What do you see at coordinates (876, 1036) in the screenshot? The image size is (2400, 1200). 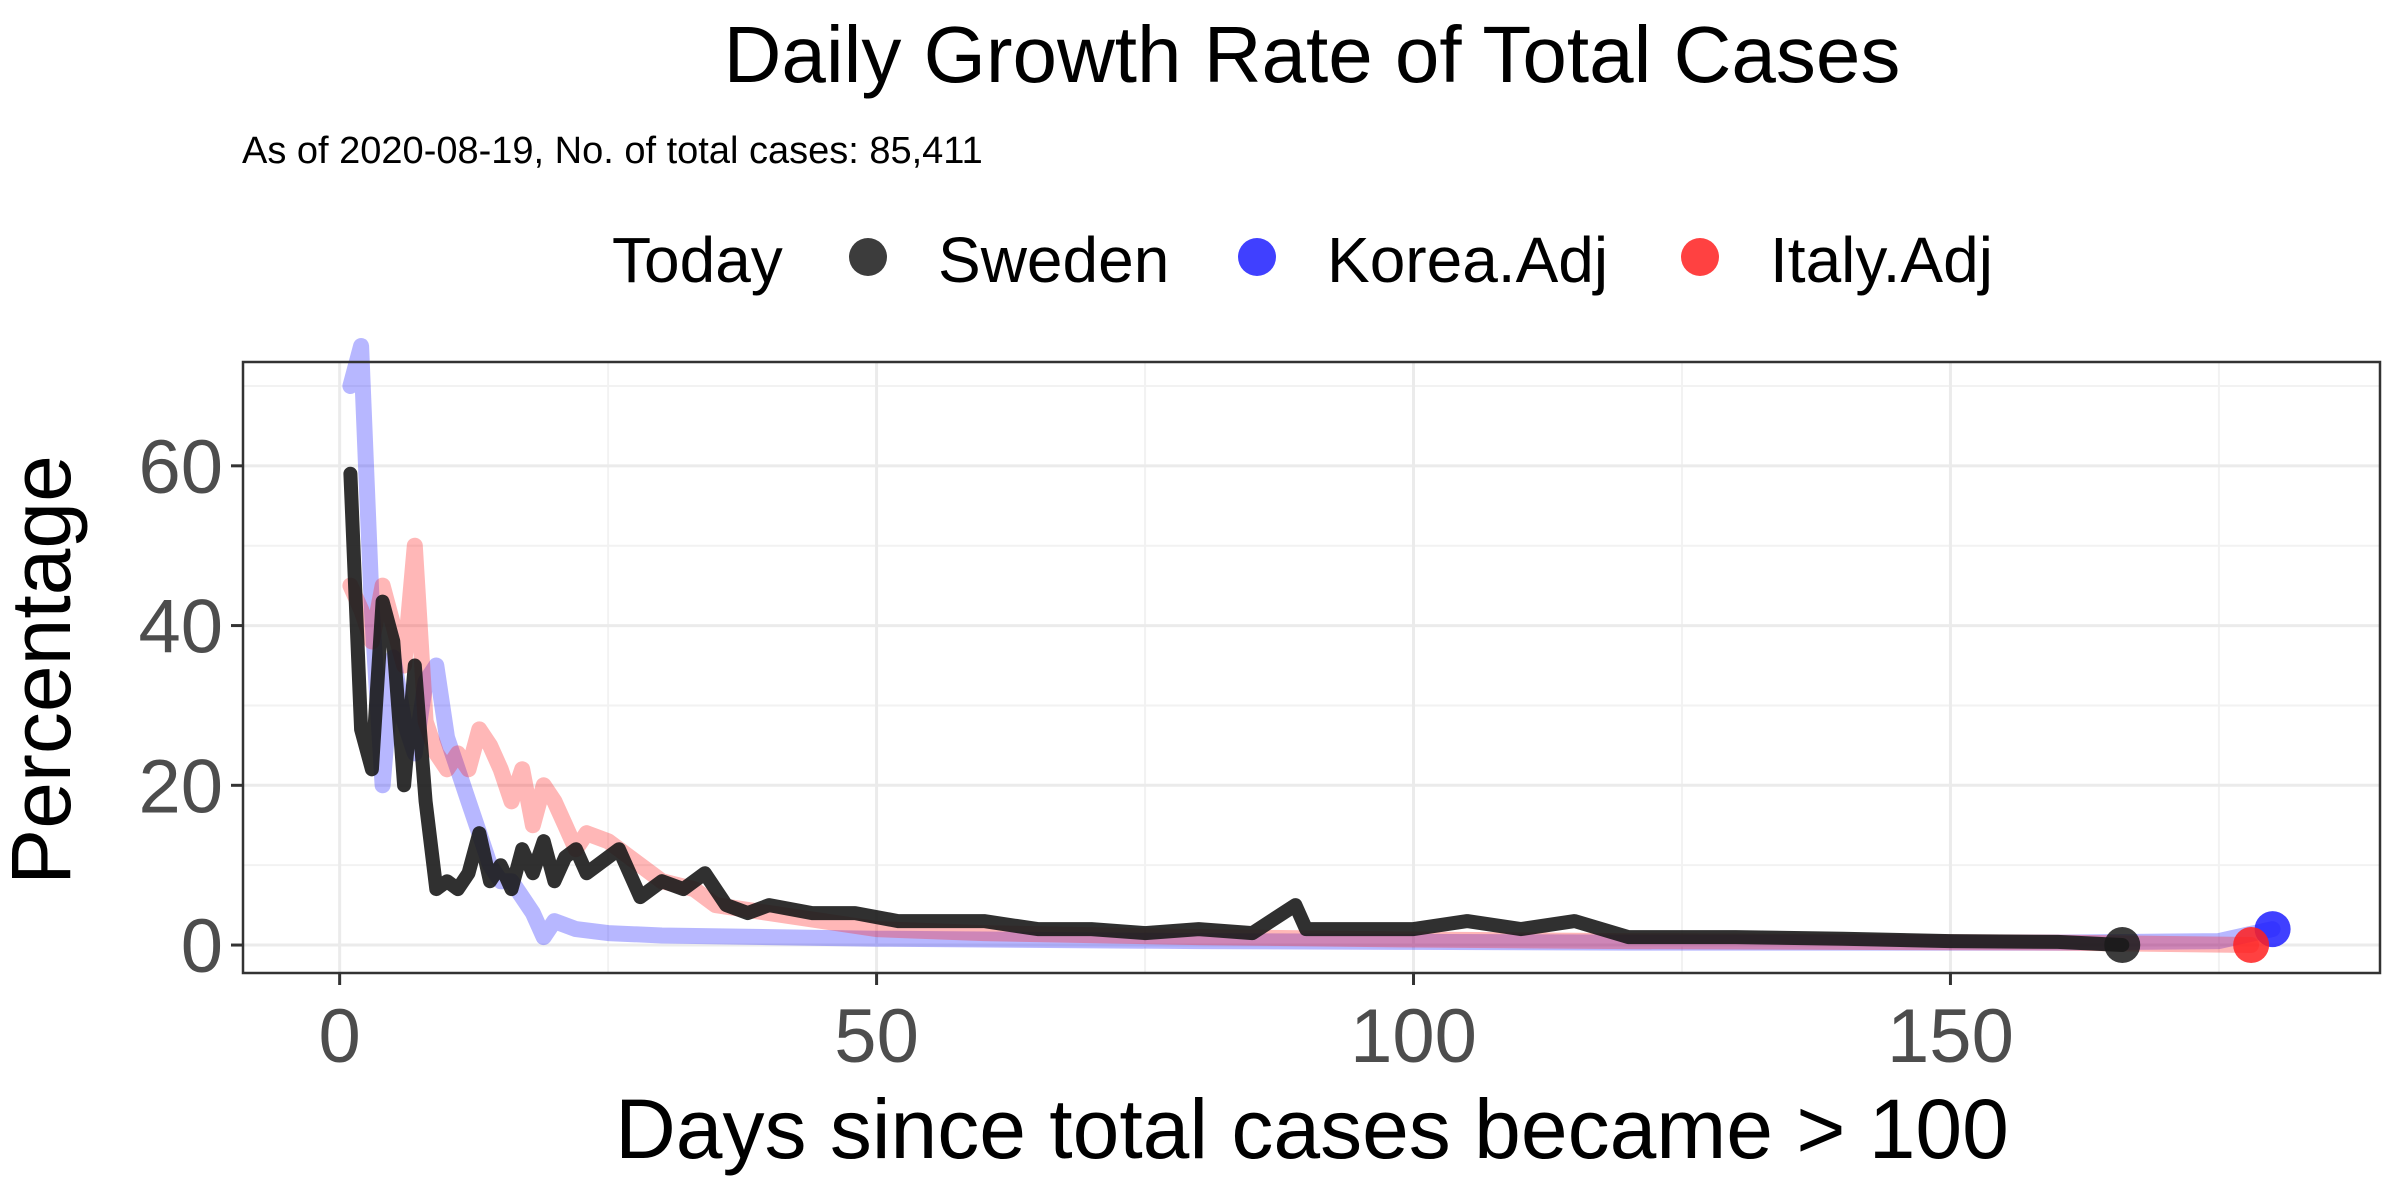 I see `x-tick-label: 50` at bounding box center [876, 1036].